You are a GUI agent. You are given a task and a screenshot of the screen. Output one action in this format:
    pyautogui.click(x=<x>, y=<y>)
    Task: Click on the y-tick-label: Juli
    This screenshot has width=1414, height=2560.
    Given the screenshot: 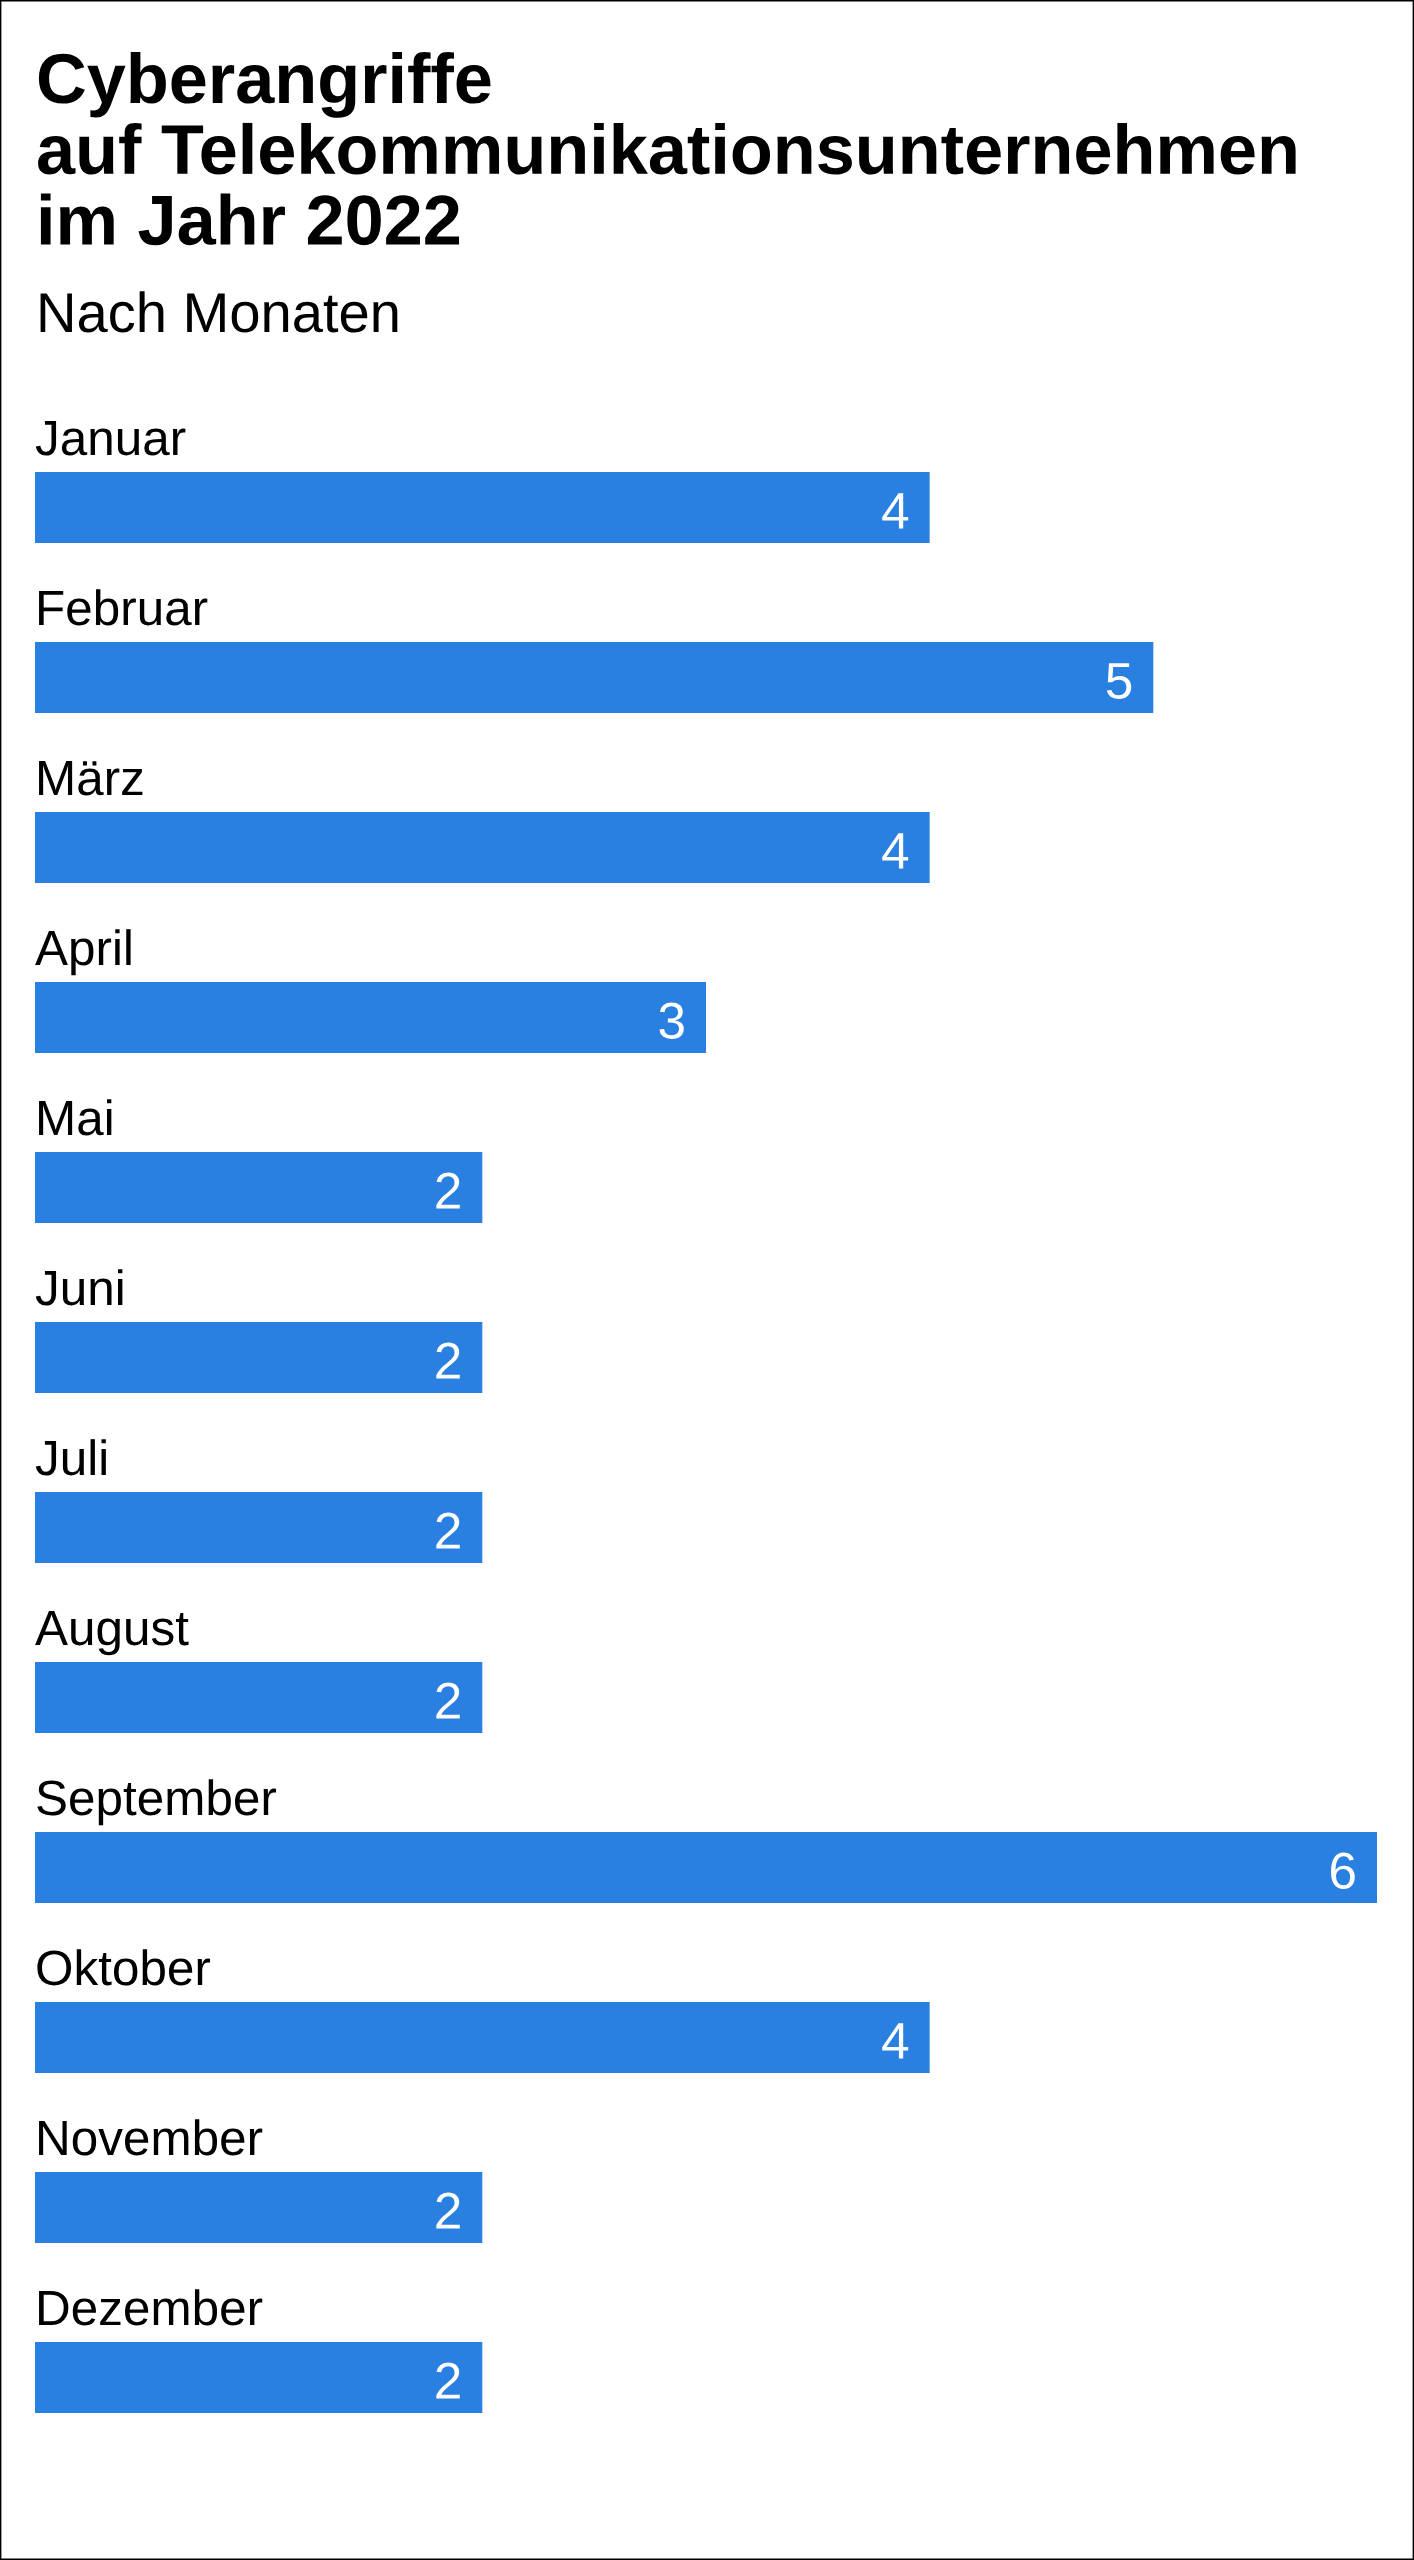 What is the action you would take?
    pyautogui.click(x=70, y=1457)
    